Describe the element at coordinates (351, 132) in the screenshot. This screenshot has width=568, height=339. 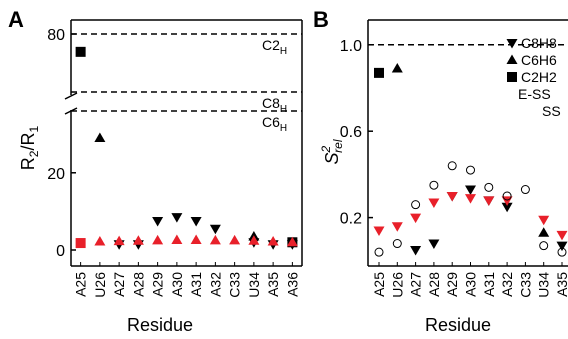
I see `y-tick-label: 0.6` at that location.